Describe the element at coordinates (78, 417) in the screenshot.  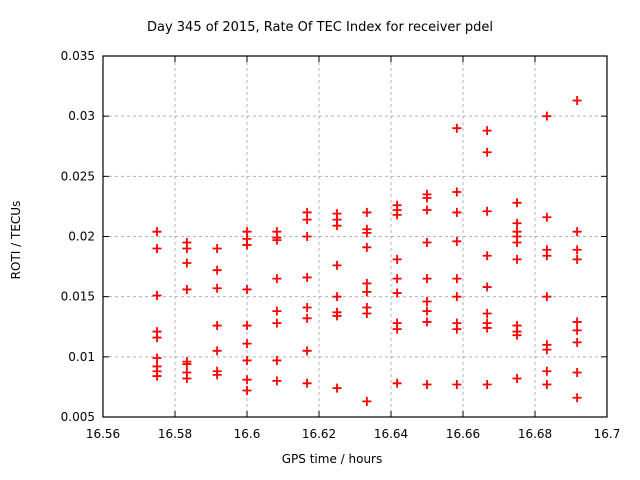
I see `y-tick-label: 0.005` at that location.